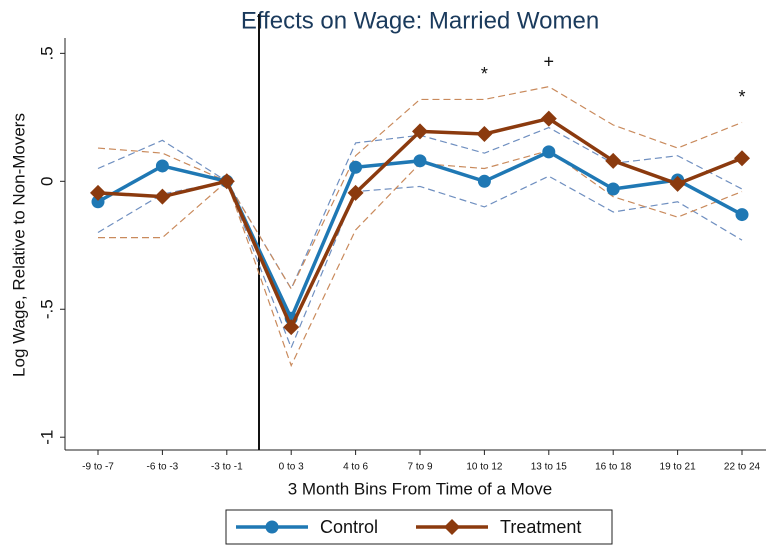  Describe the element at coordinates (549, 467) in the screenshot. I see `x-tick-label: 13 to 15` at that location.